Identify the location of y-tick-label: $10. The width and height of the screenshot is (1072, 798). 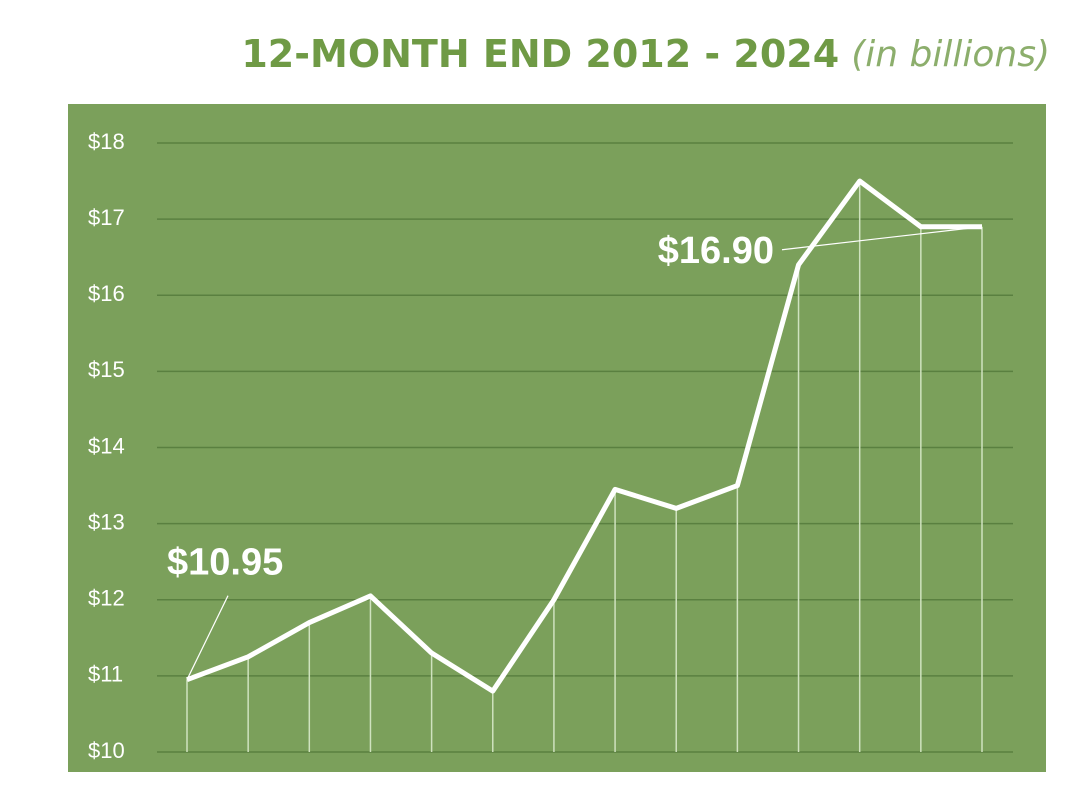
(106, 750).